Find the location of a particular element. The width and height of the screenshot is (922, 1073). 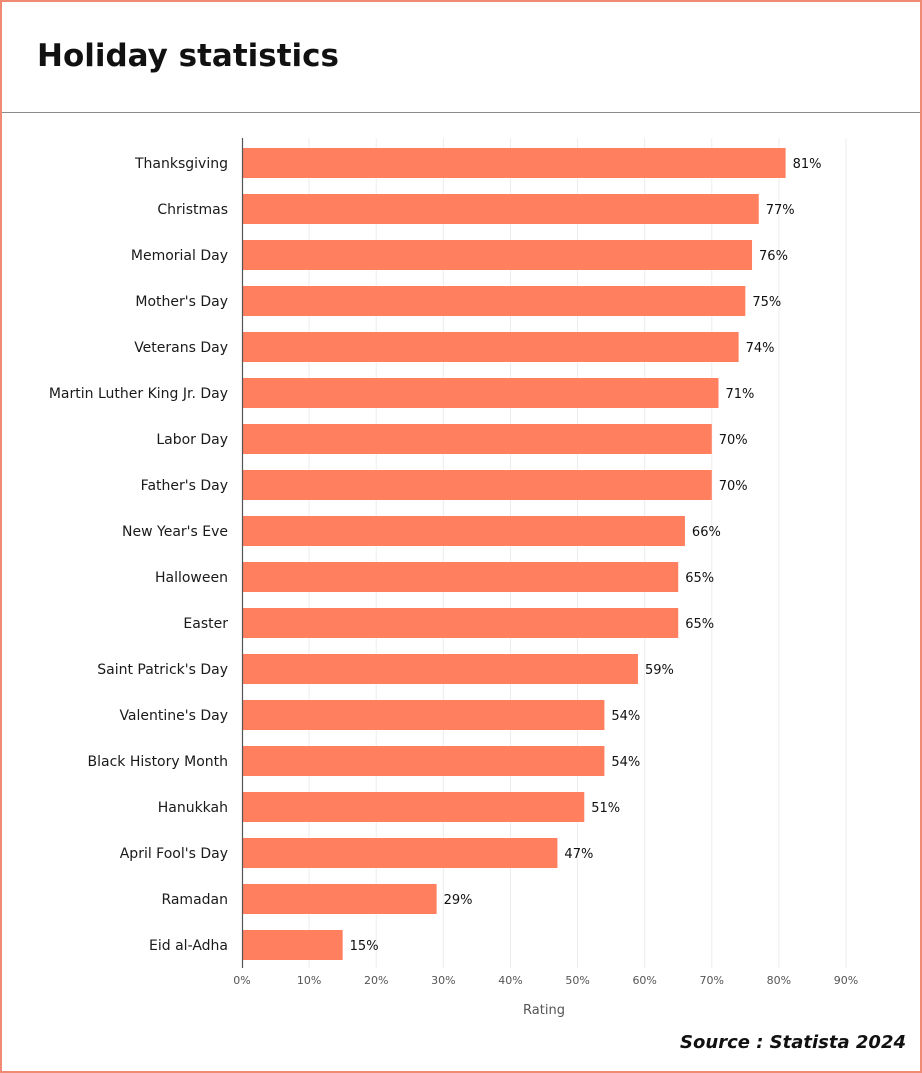

value-label: 15% is located at coordinates (364, 946).